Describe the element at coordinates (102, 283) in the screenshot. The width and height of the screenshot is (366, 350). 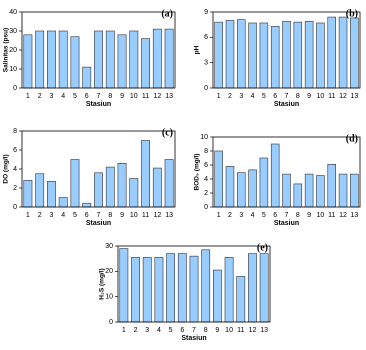
I see `y-axis-label: H₂S (mg/l)` at that location.